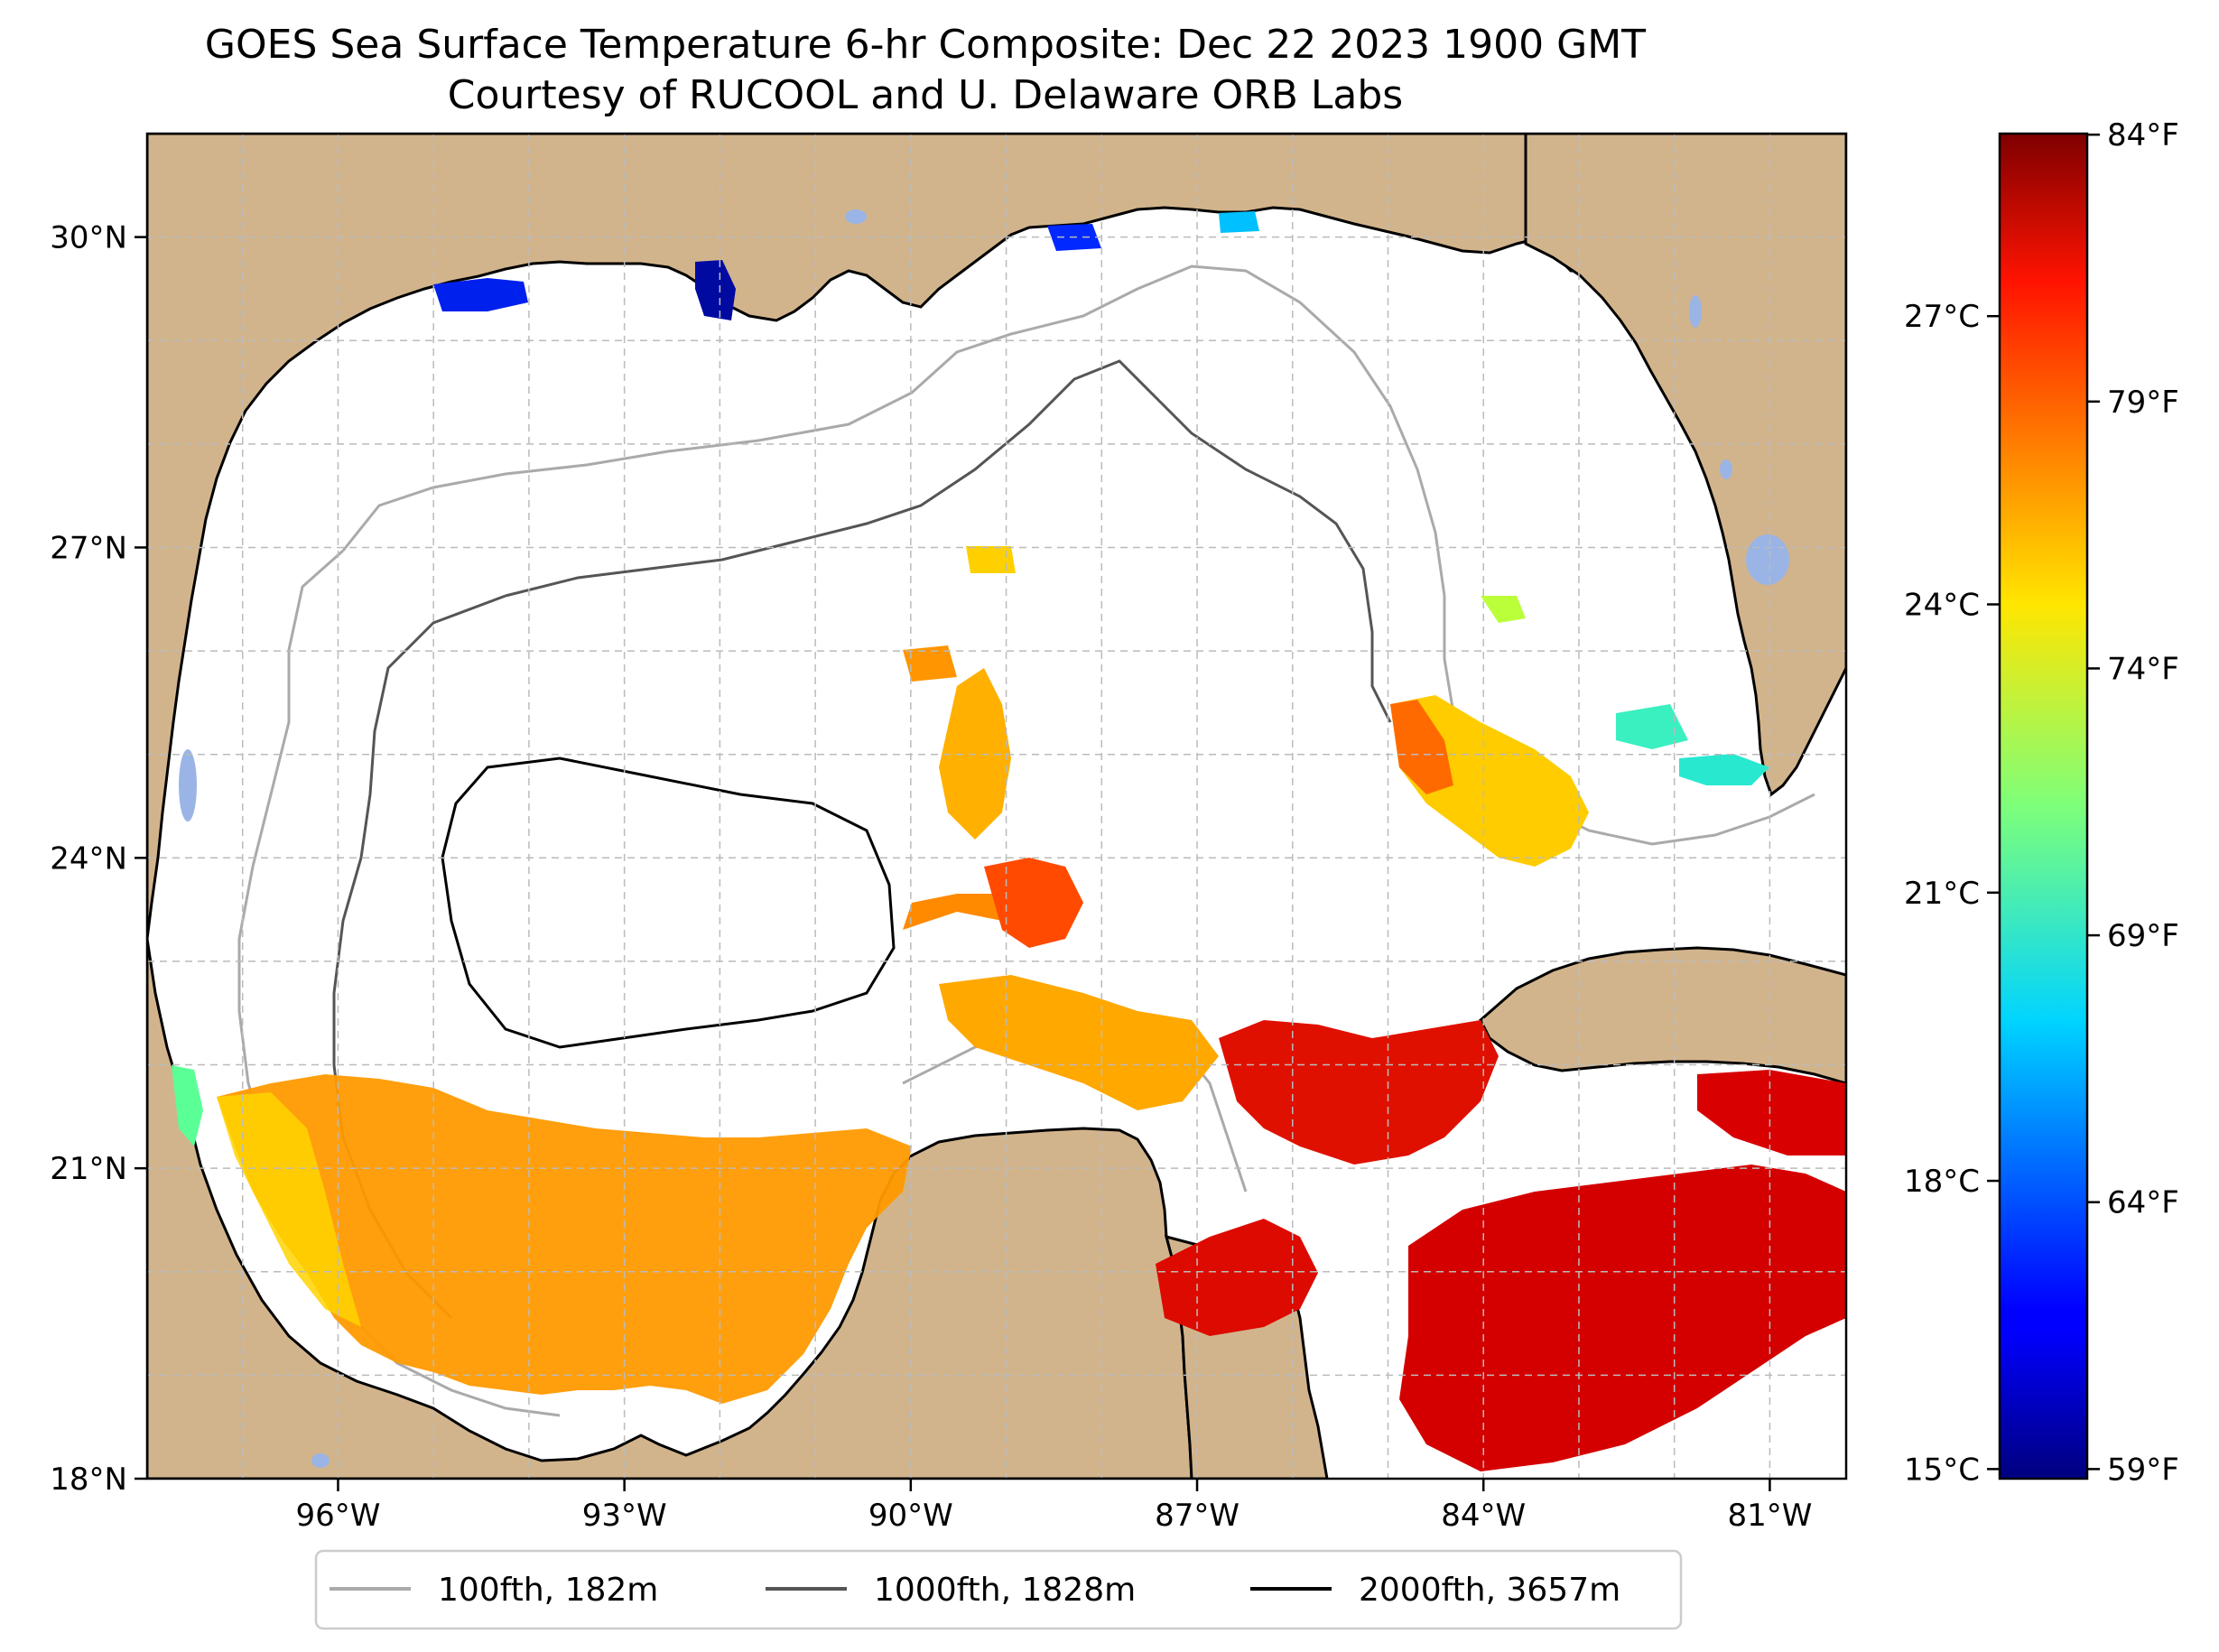  Describe the element at coordinates (1942, 894) in the screenshot. I see `celsius-tick-label: 21°C` at that location.